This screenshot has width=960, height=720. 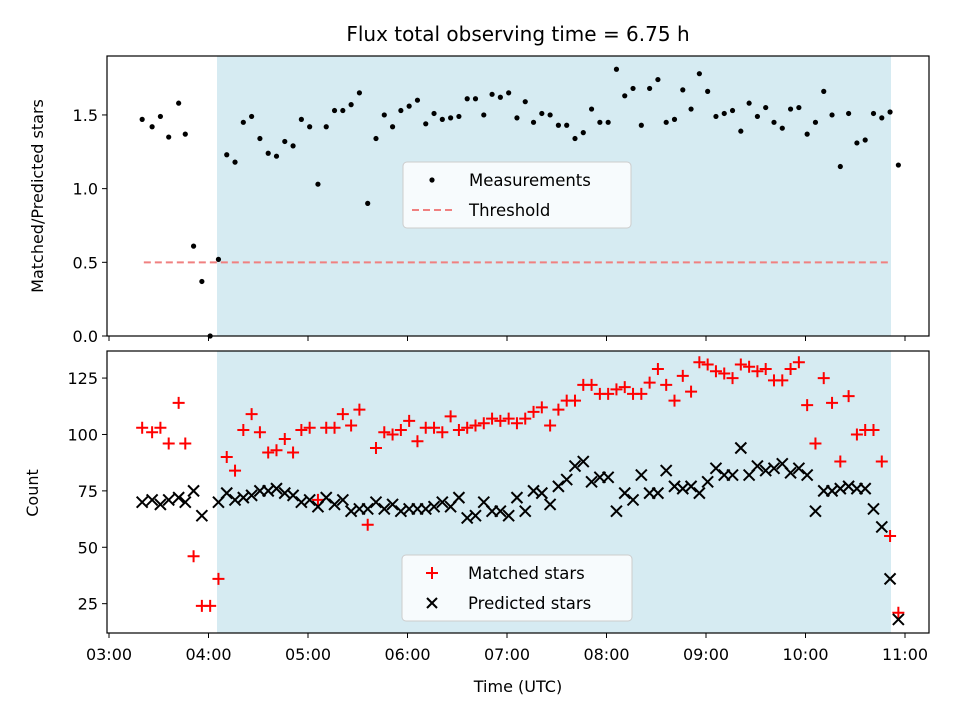 What do you see at coordinates (526, 573) in the screenshot?
I see `legend-matched-label: Matched stars` at bounding box center [526, 573].